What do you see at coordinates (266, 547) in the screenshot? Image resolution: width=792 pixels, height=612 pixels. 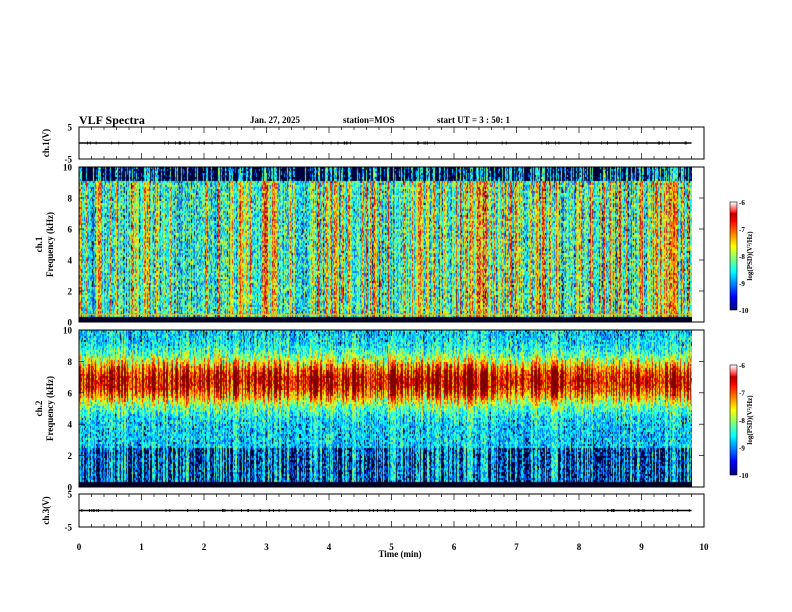 I see `x-tick-label: 3` at bounding box center [266, 547].